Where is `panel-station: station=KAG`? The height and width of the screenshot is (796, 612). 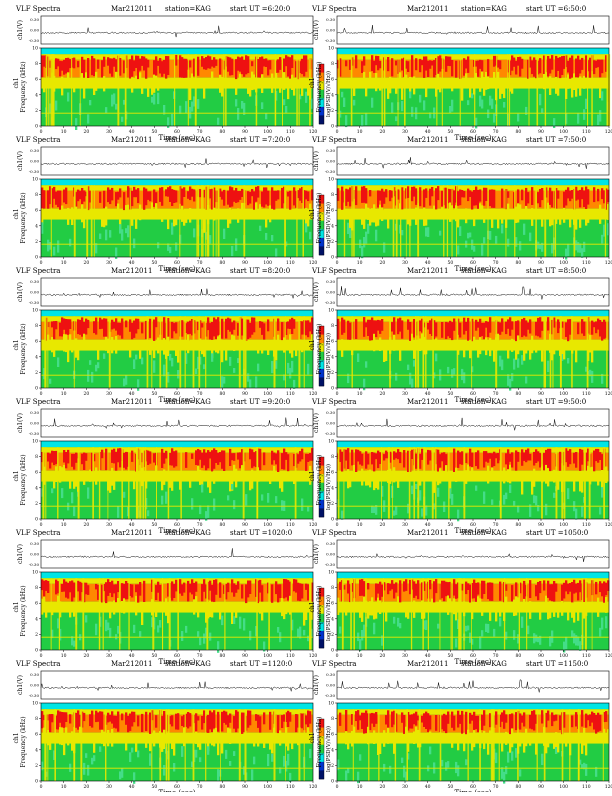 panel-station: station=KAG is located at coordinates (188, 9).